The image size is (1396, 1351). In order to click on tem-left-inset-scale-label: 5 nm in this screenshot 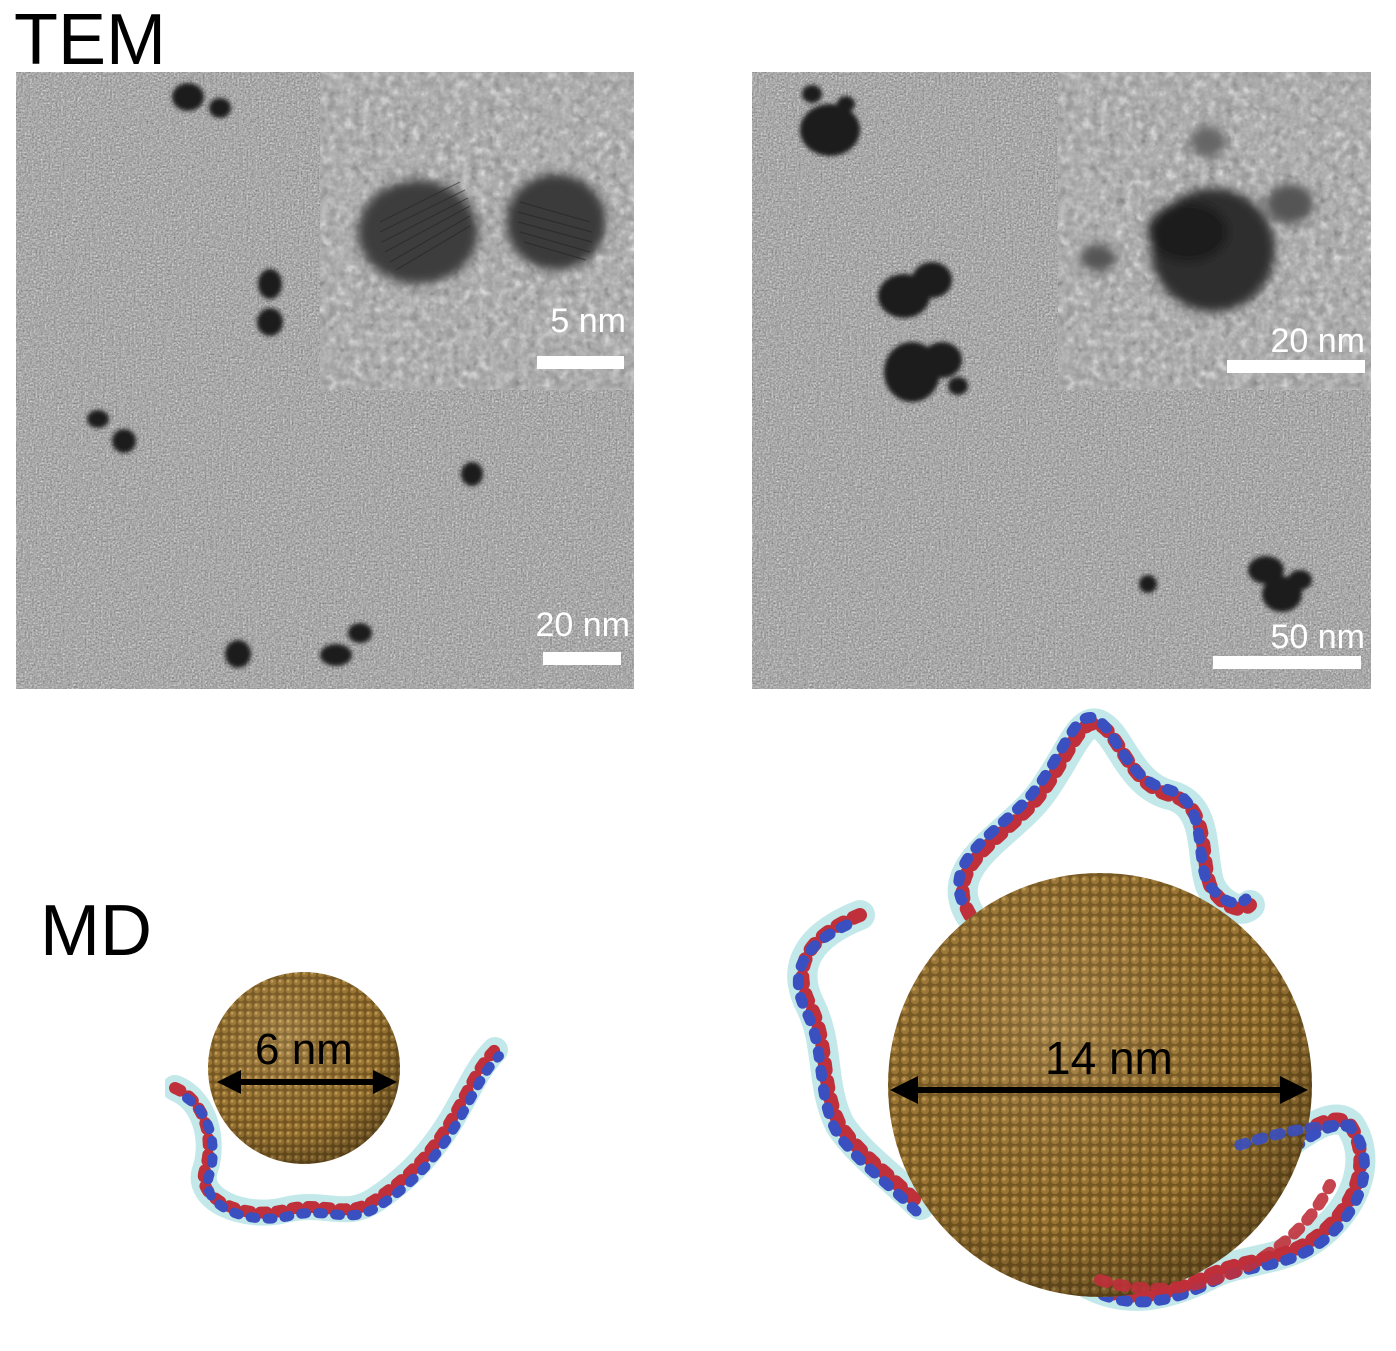, I will do `click(588, 321)`.